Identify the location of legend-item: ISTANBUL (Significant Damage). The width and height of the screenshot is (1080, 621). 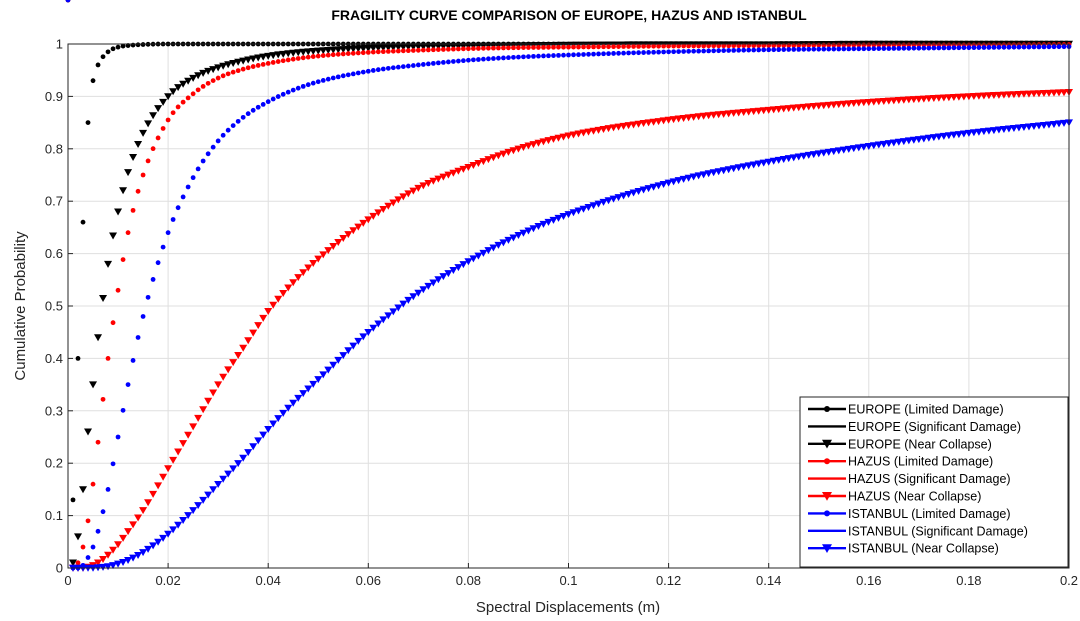
(918, 531).